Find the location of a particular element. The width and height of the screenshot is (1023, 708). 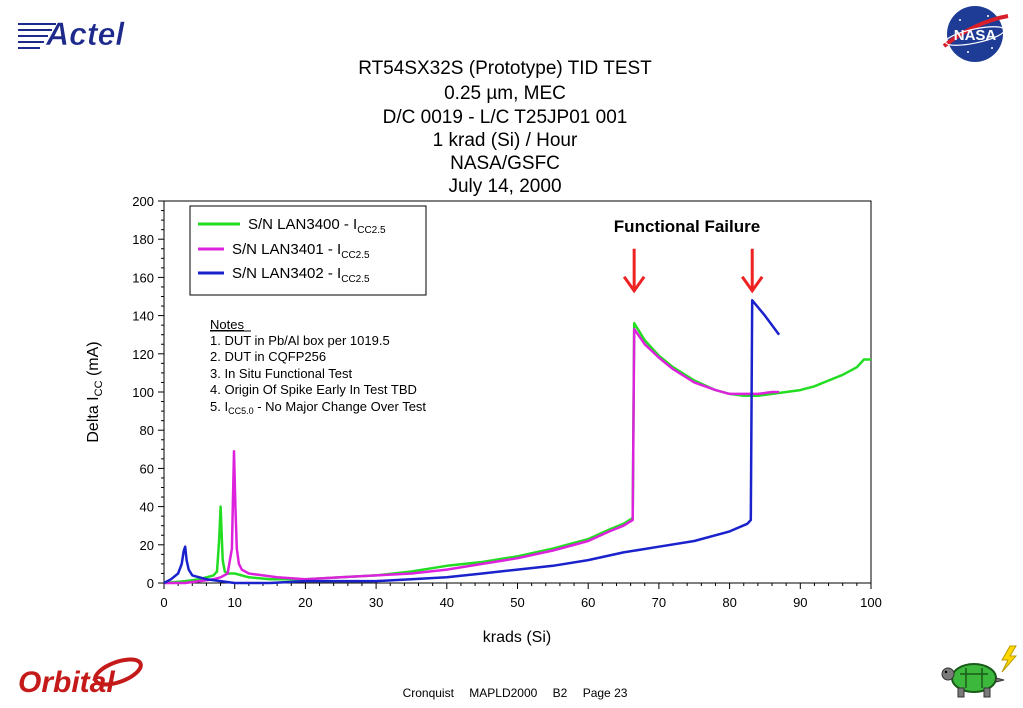

x-tick-label: 90 is located at coordinates (800, 602).